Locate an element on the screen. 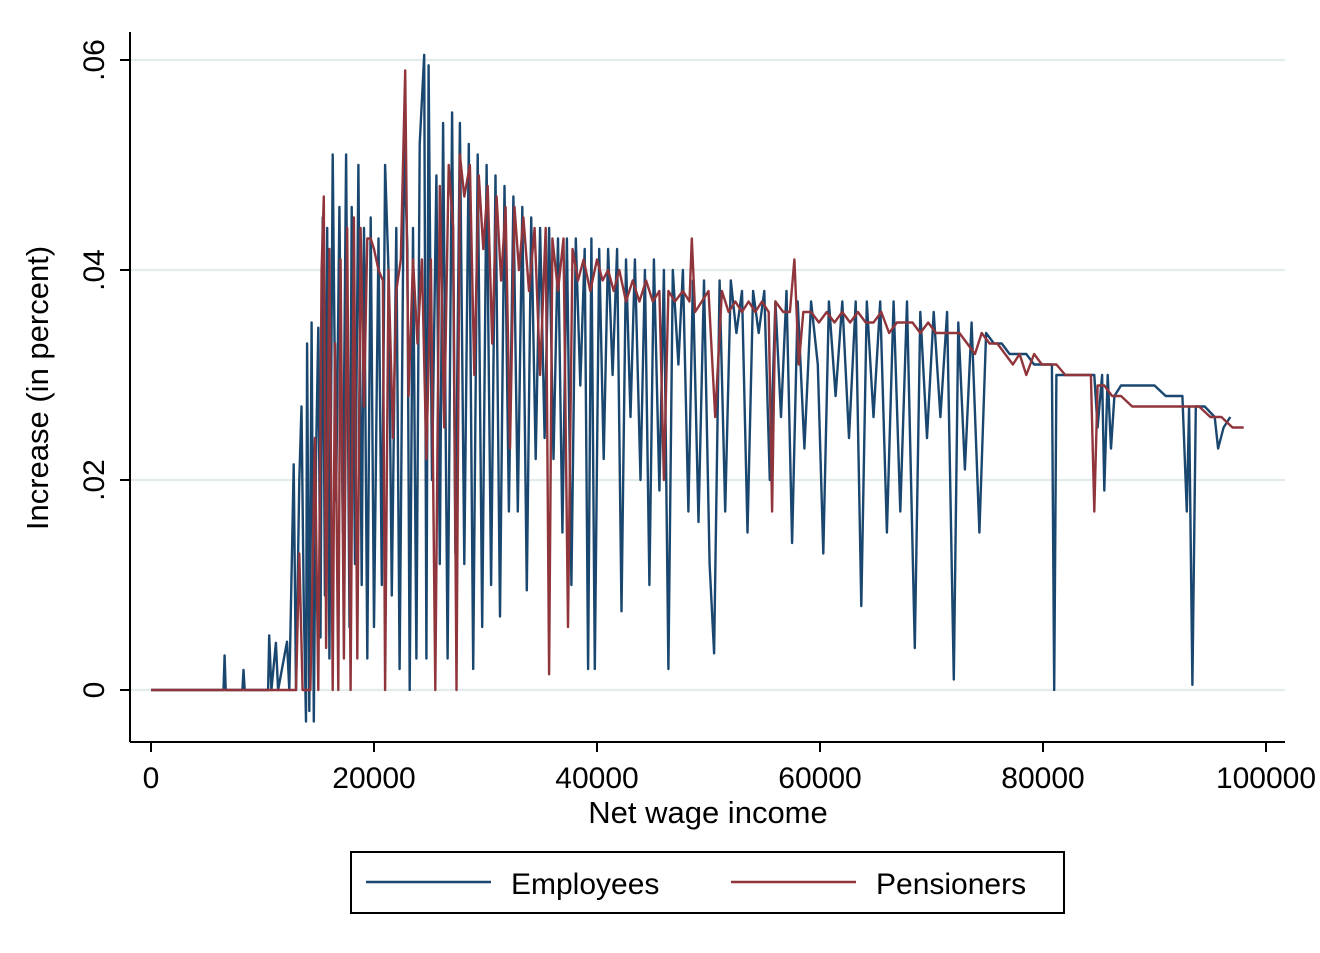 The width and height of the screenshot is (1320, 953). x-tick-label-2: 40000 is located at coordinates (596, 778).